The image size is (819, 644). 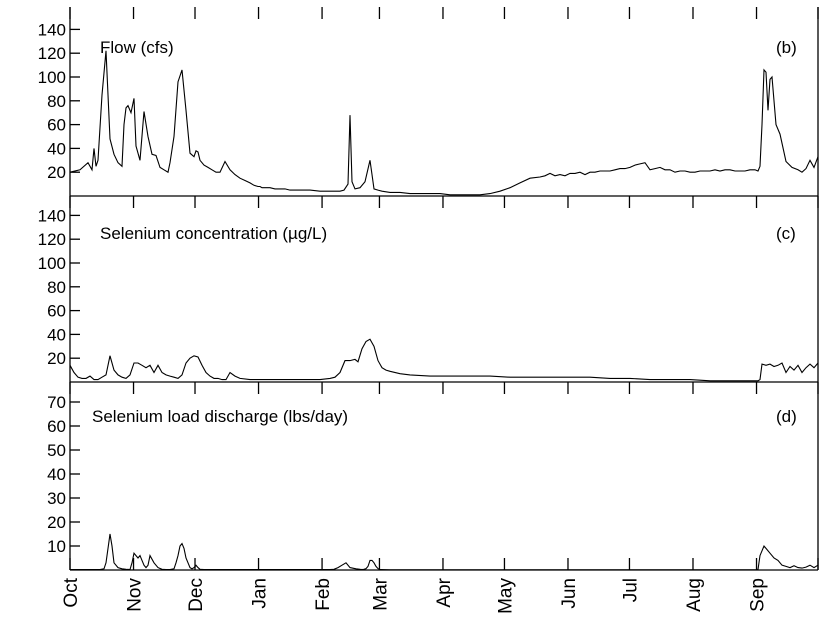 What do you see at coordinates (260, 593) in the screenshot?
I see `month-label: Jan` at bounding box center [260, 593].